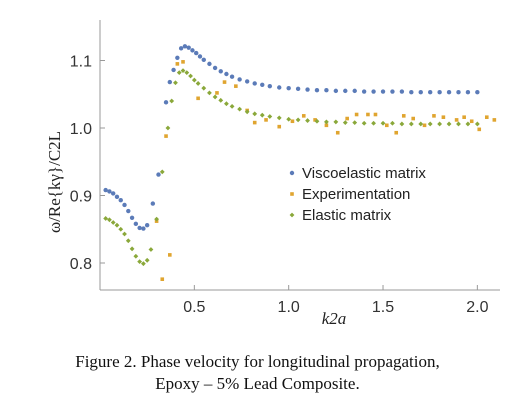 The image size is (515, 416). I want to click on x-axis-title: k2a, so click(334, 318).